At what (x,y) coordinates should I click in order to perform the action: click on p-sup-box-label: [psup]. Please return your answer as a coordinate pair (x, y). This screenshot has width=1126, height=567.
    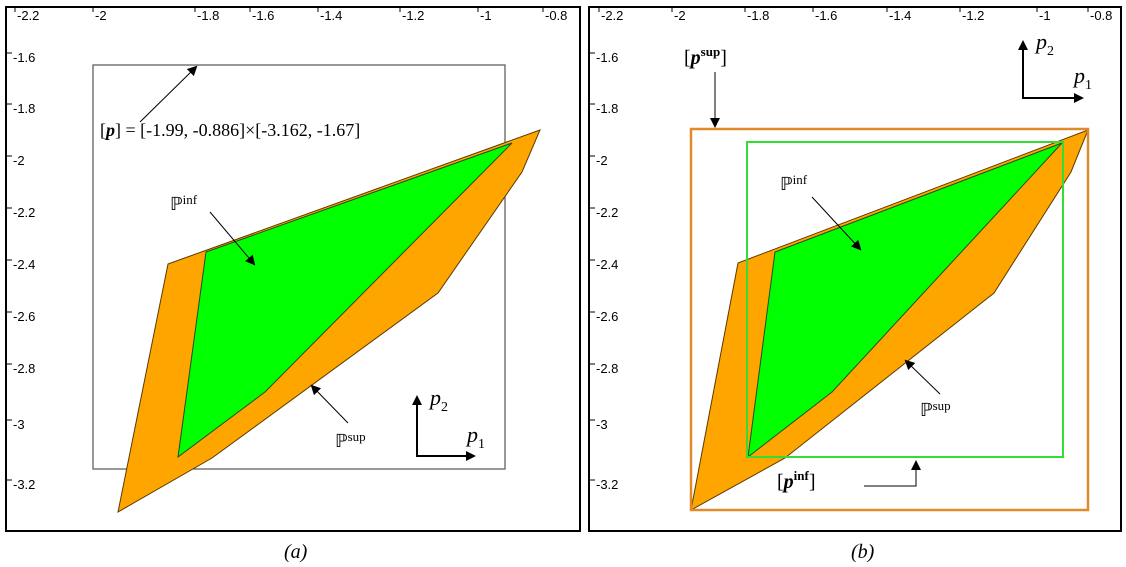
    Looking at the image, I should click on (705, 56).